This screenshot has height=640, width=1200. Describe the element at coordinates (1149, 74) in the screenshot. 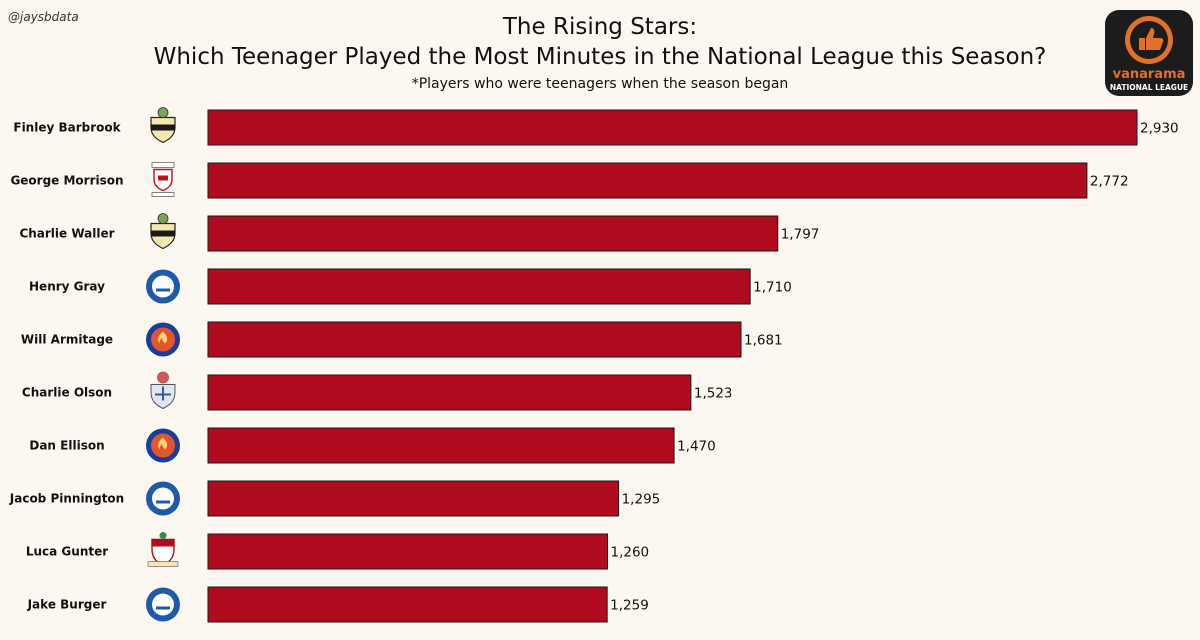

I see `svg-text: vanarama` at that location.